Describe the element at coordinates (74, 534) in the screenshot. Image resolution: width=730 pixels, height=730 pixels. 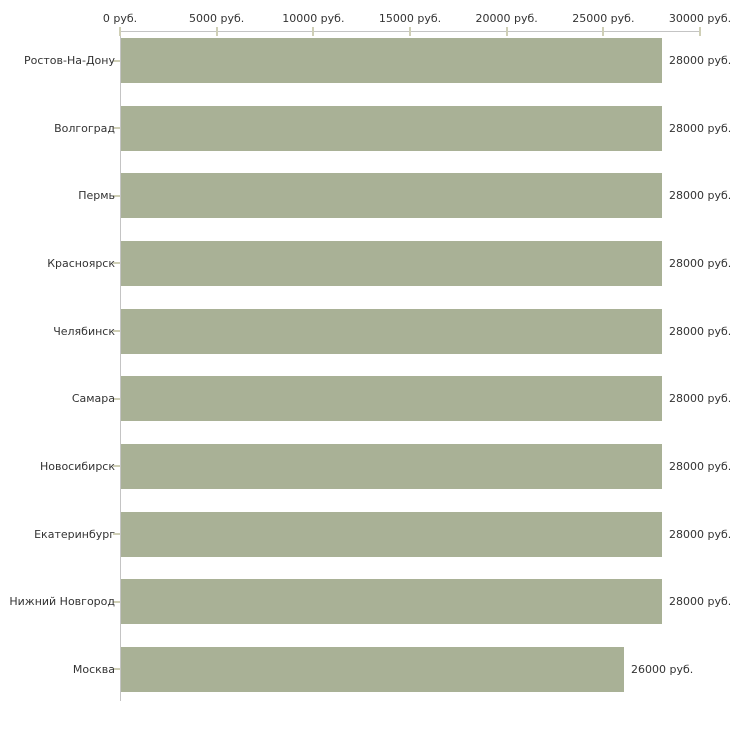
I see `category-label: Екатеринбург` at that location.